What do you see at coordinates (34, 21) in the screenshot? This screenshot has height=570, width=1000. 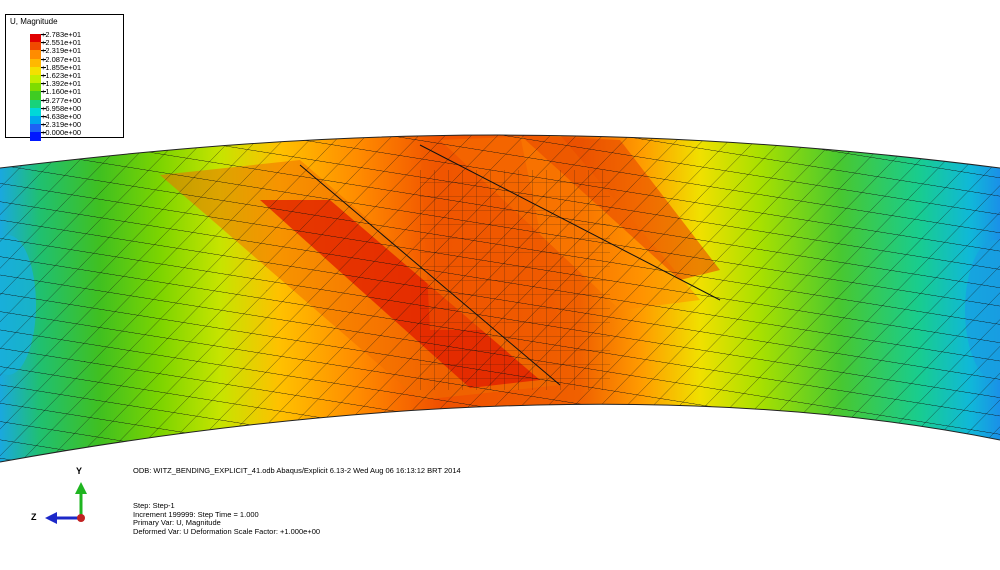 I see `legend-title: U, Magnitude` at bounding box center [34, 21].